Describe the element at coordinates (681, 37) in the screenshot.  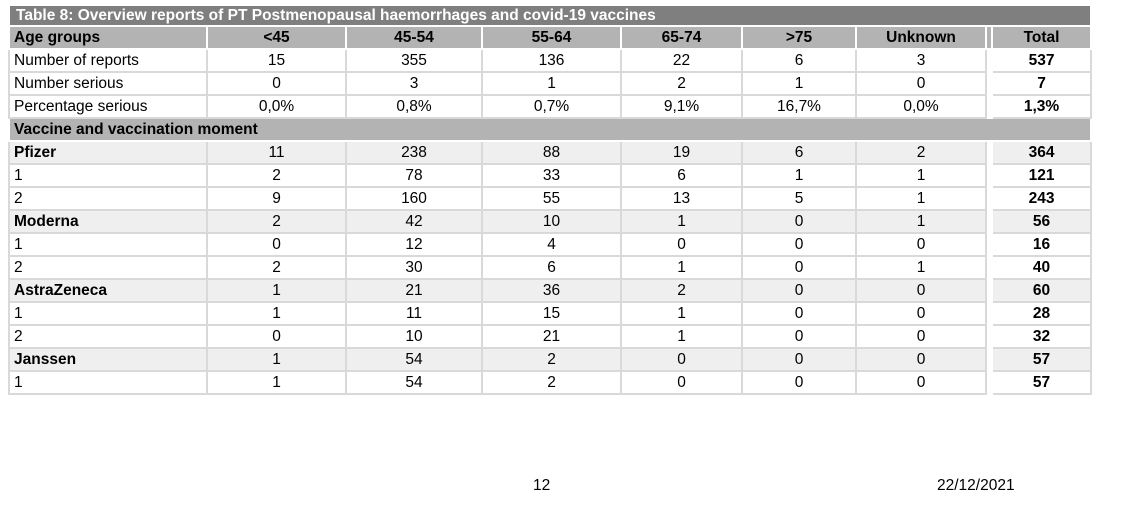
I see `column-header-65-74: 65-74` at that location.